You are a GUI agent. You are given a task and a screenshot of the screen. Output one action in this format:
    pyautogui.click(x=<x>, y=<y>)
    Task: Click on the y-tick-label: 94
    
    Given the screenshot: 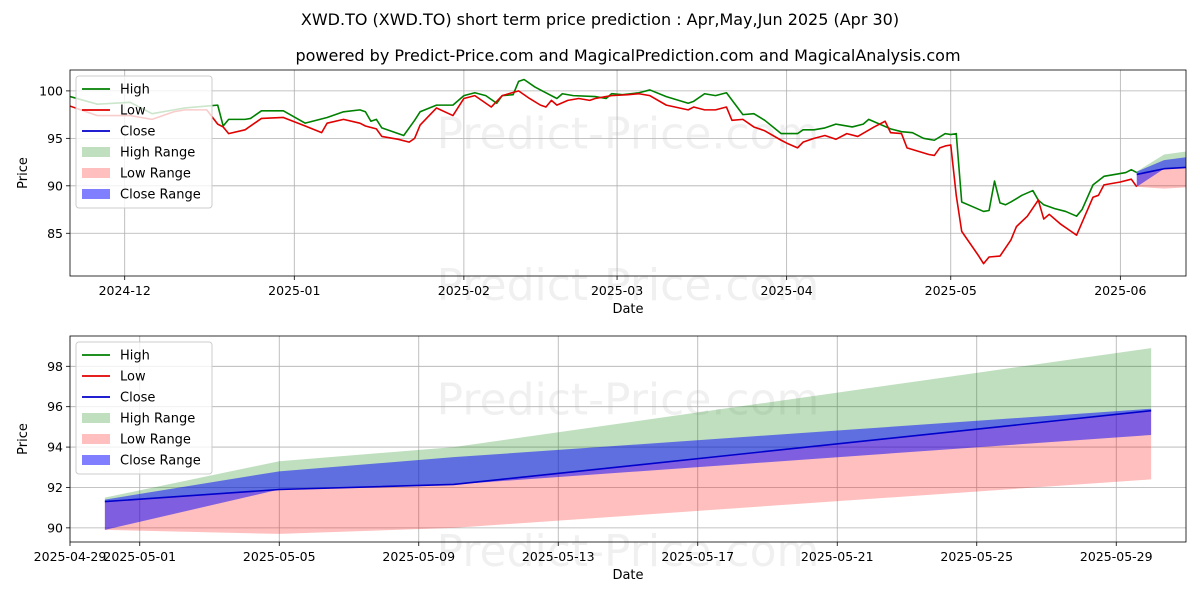 What is the action you would take?
    pyautogui.click(x=55, y=447)
    